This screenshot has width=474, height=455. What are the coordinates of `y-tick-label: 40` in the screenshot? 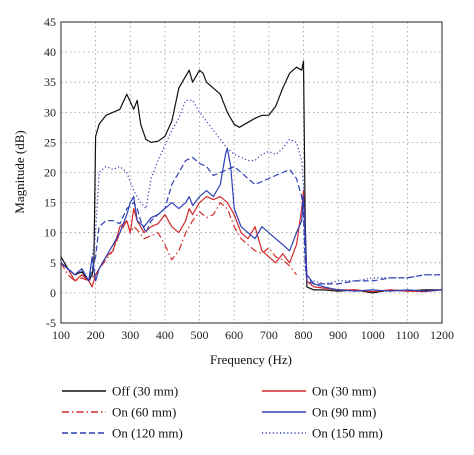 It's located at (50, 52).